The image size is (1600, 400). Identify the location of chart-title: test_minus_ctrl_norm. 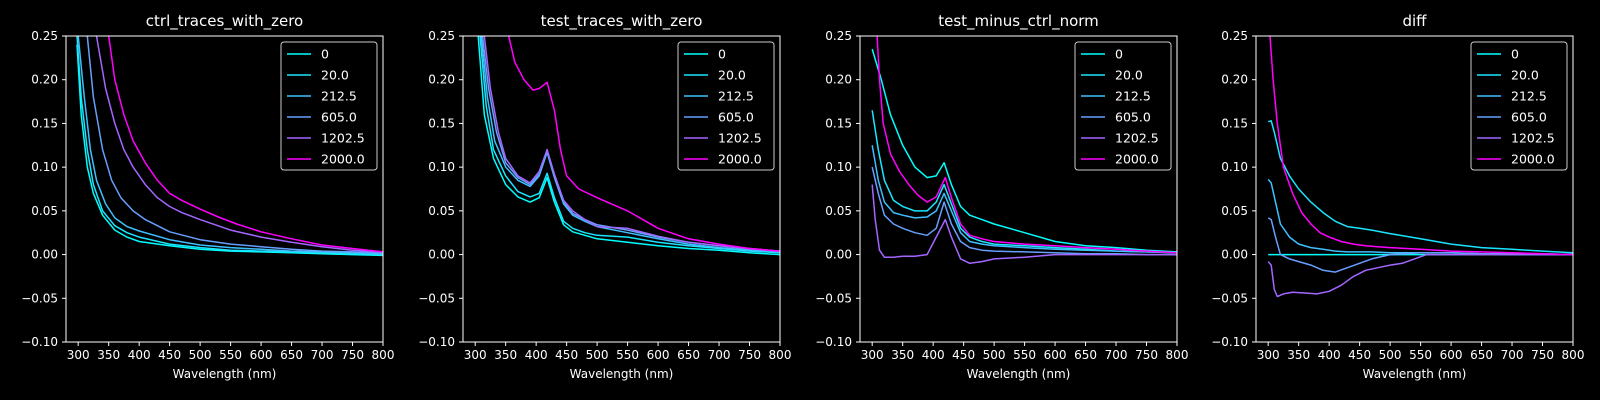
(1018, 21).